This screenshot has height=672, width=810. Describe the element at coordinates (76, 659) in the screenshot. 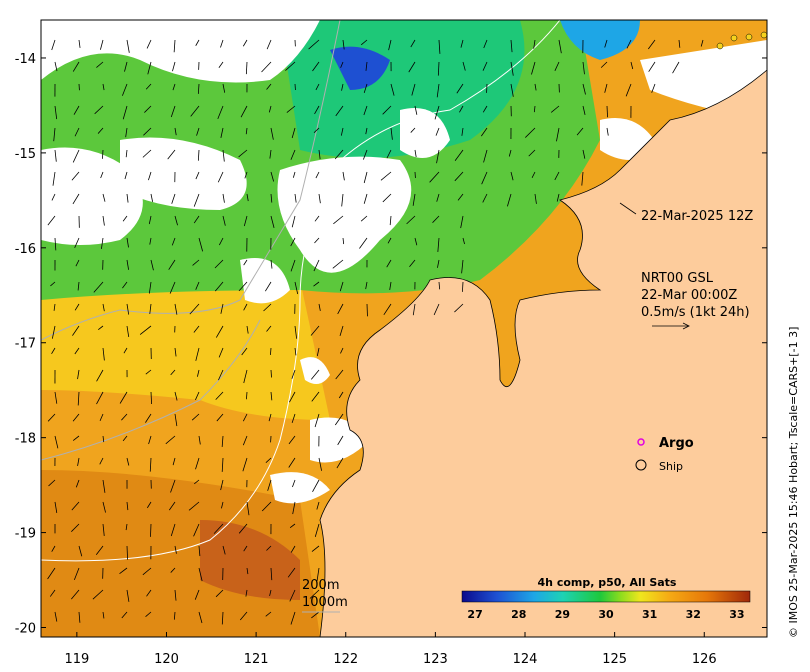

I see `lon-tick-label: 119` at that location.